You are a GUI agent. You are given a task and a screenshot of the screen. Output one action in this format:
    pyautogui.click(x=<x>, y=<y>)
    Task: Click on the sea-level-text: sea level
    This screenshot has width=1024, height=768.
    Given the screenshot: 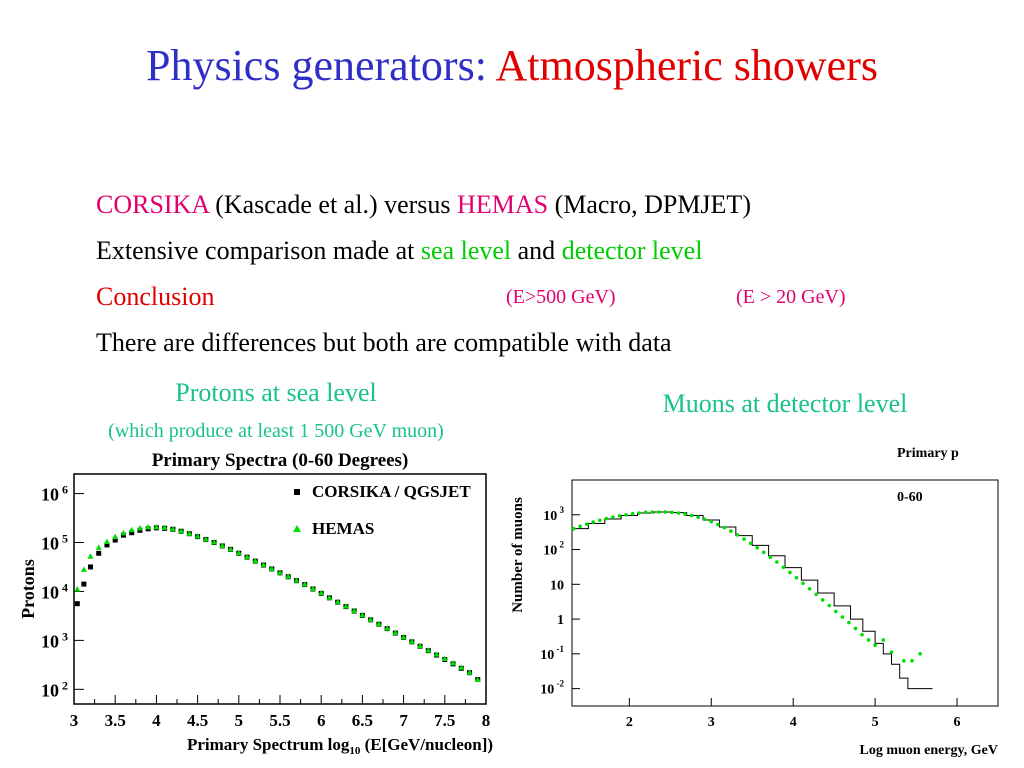 What is the action you would take?
    pyautogui.click(x=466, y=250)
    